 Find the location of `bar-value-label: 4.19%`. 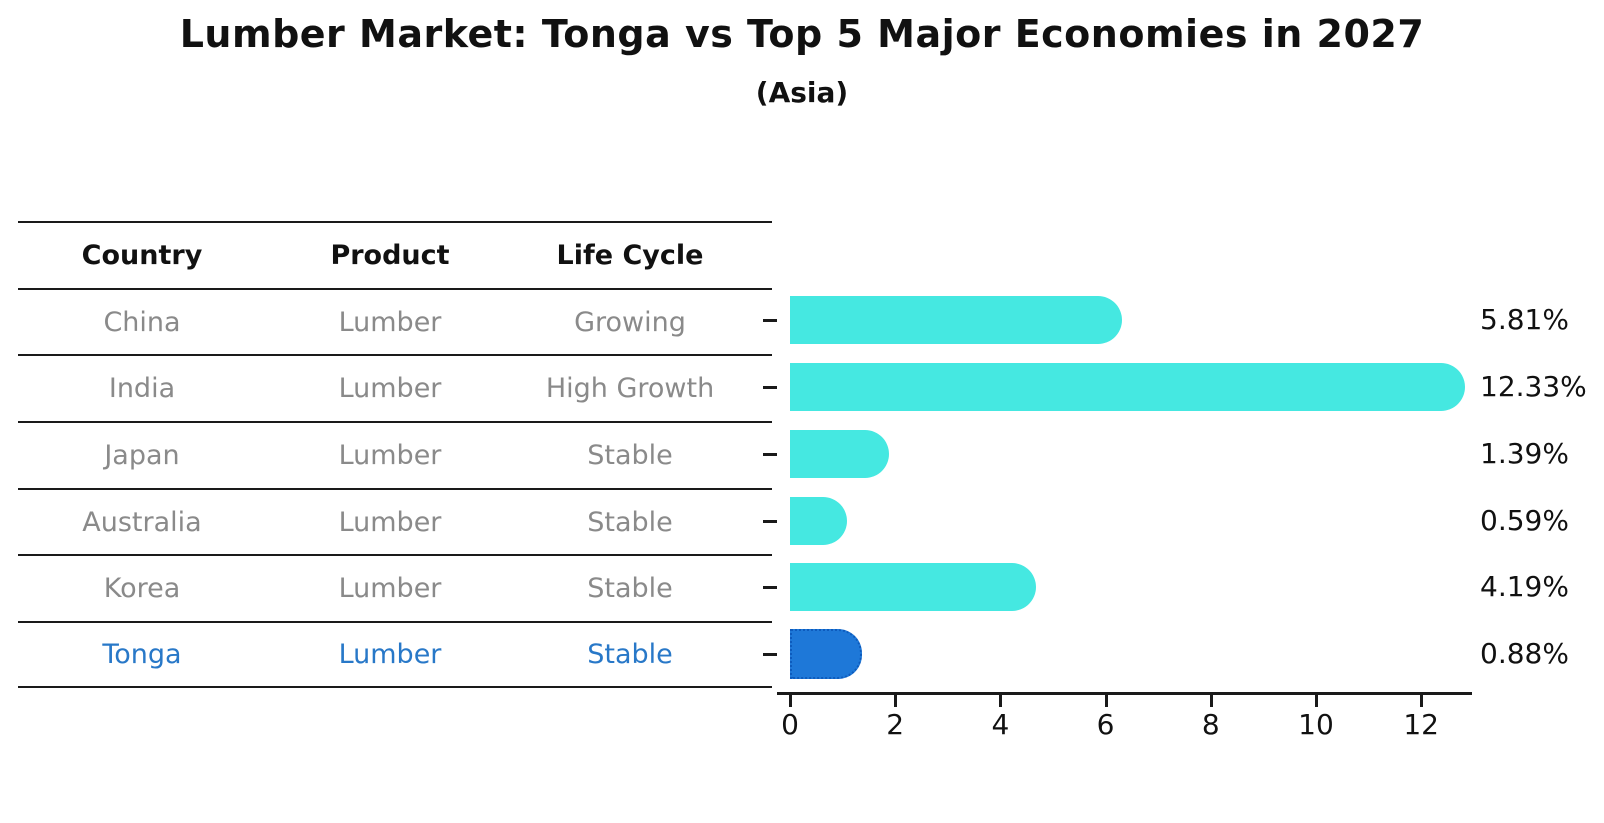

bar-value-label: 4.19% is located at coordinates (1524, 586).